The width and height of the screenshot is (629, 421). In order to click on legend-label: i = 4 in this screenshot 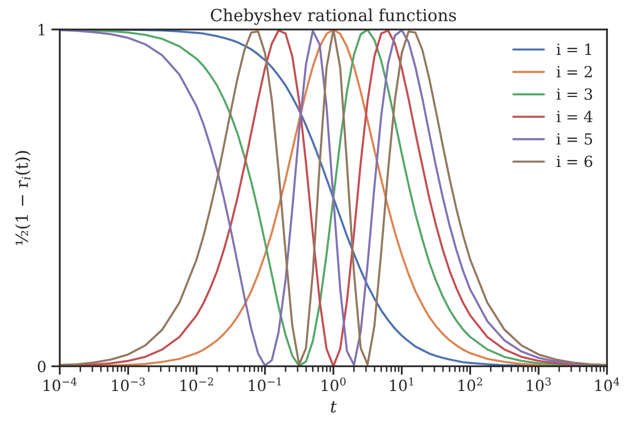, I will do `click(574, 116)`.